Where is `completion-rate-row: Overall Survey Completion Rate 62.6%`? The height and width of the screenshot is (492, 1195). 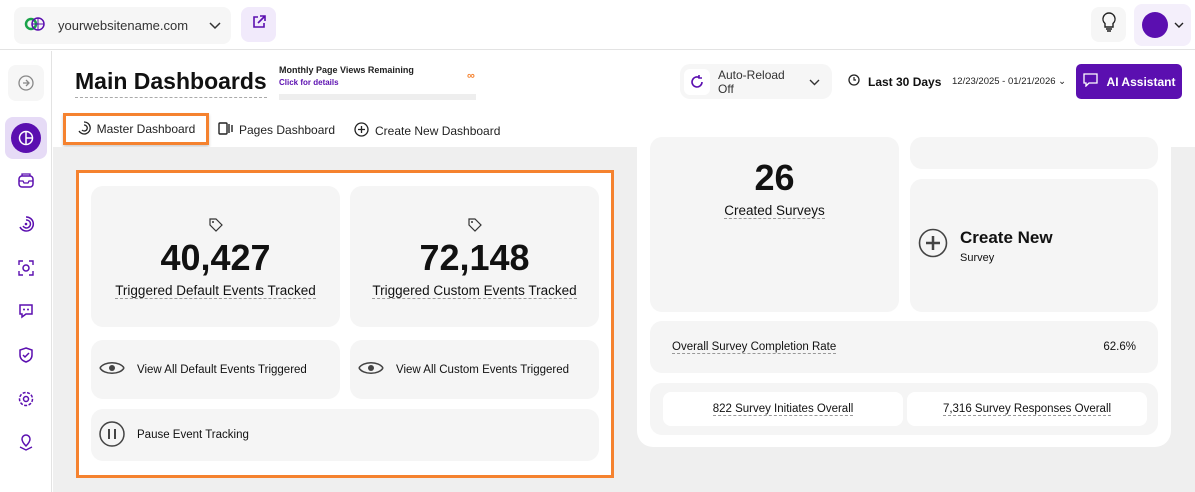
completion-rate-row: Overall Survey Completion Rate 62.6% is located at coordinates (904, 347).